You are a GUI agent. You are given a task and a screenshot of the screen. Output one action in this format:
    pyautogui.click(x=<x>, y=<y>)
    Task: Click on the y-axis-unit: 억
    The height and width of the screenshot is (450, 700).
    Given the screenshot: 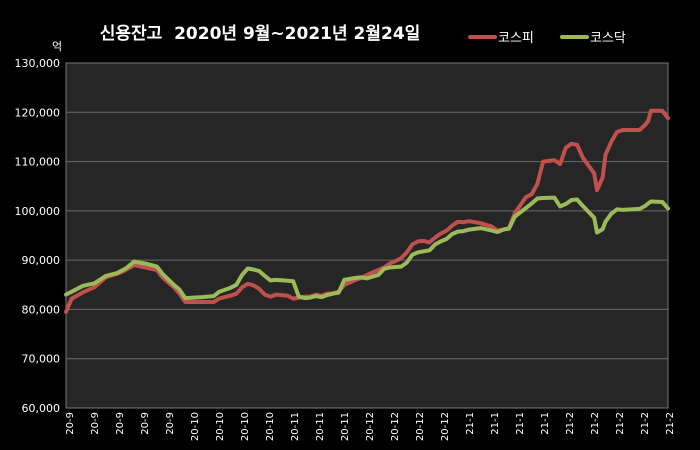 What is the action you would take?
    pyautogui.click(x=57, y=46)
    